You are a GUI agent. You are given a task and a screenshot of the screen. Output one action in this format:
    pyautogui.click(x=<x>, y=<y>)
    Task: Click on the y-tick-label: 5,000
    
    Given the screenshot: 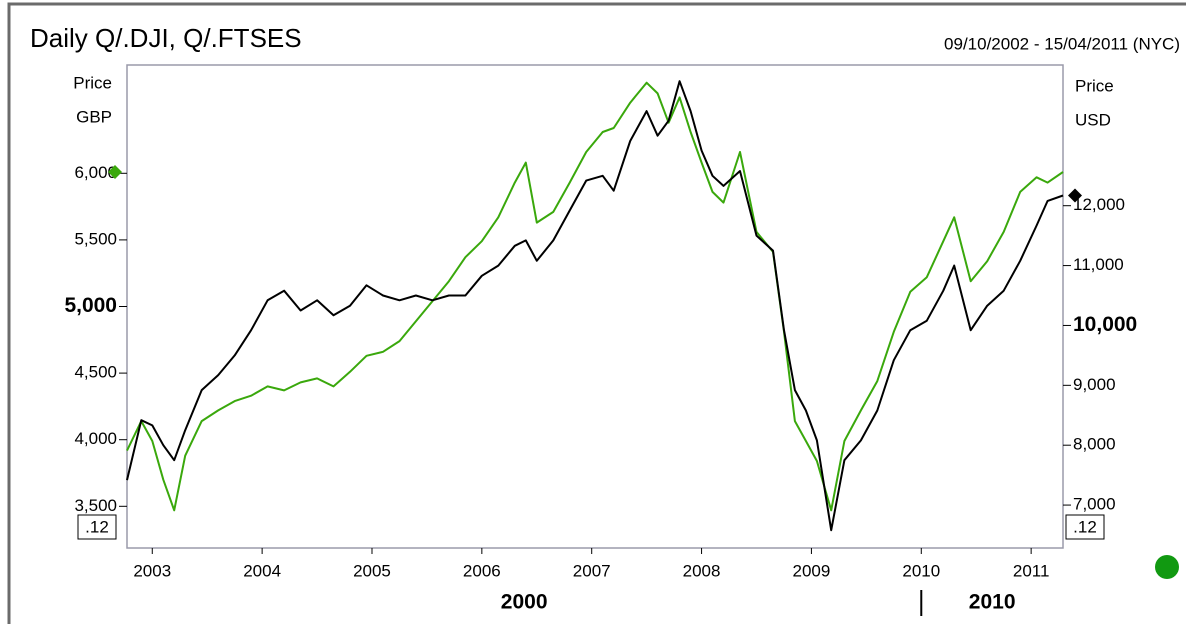 What is the action you would take?
    pyautogui.click(x=90, y=305)
    